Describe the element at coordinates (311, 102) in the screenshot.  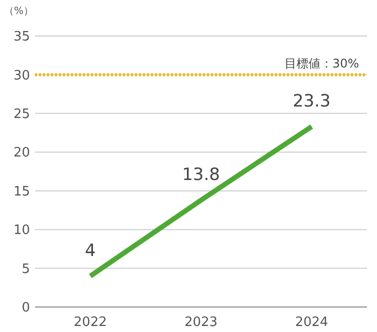
I see `data-label: 23.3` at that location.